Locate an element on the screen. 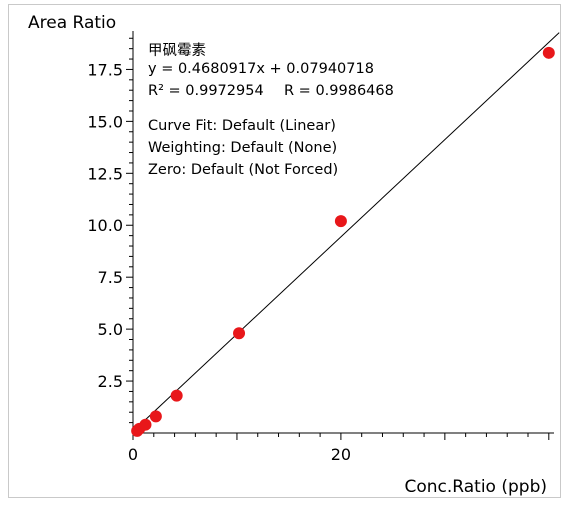 The width and height of the screenshot is (569, 508). y-tick-label: 7.5 is located at coordinates (110, 277).